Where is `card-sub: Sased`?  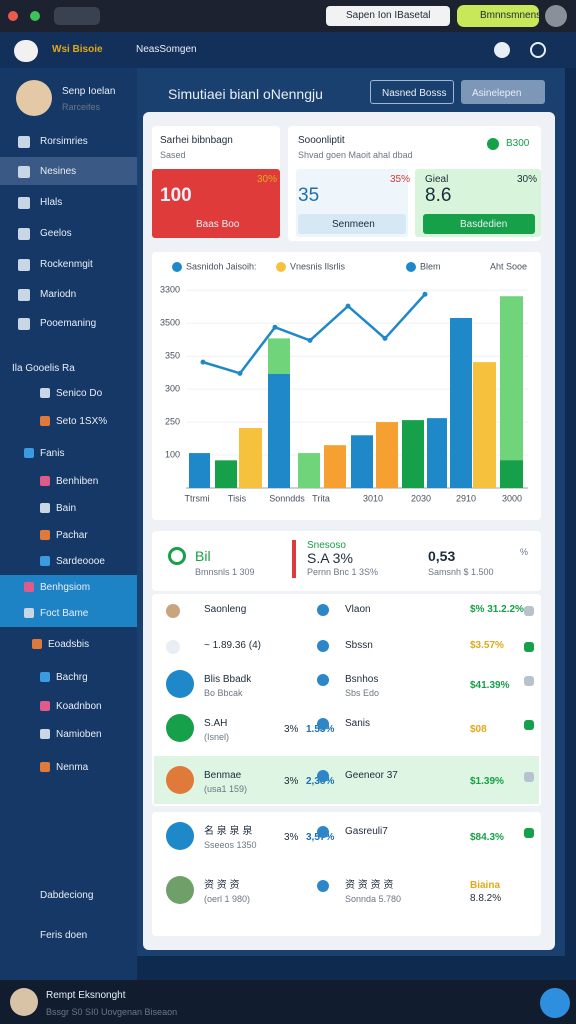
card-sub: Sased is located at coordinates (173, 155).